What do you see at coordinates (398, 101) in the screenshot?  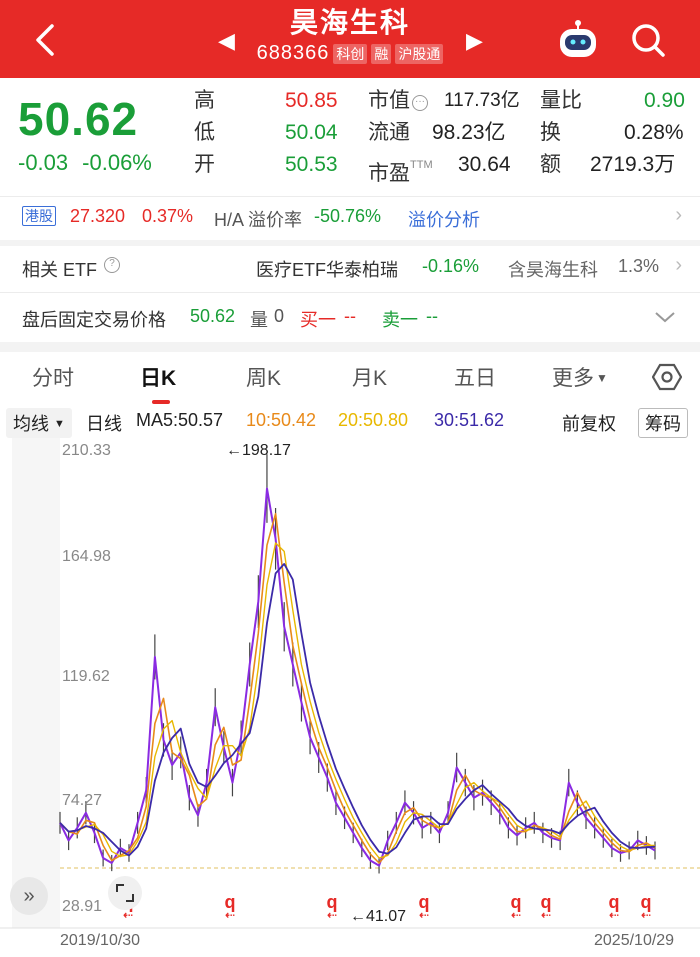 I see `mktcap-label: 市值 ···` at bounding box center [398, 101].